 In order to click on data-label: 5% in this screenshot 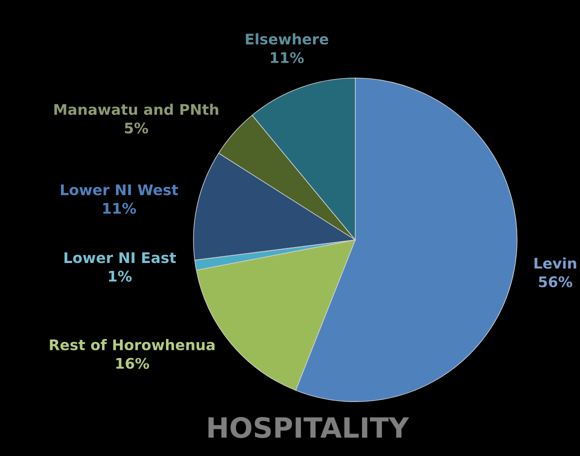, I will do `click(136, 128)`.